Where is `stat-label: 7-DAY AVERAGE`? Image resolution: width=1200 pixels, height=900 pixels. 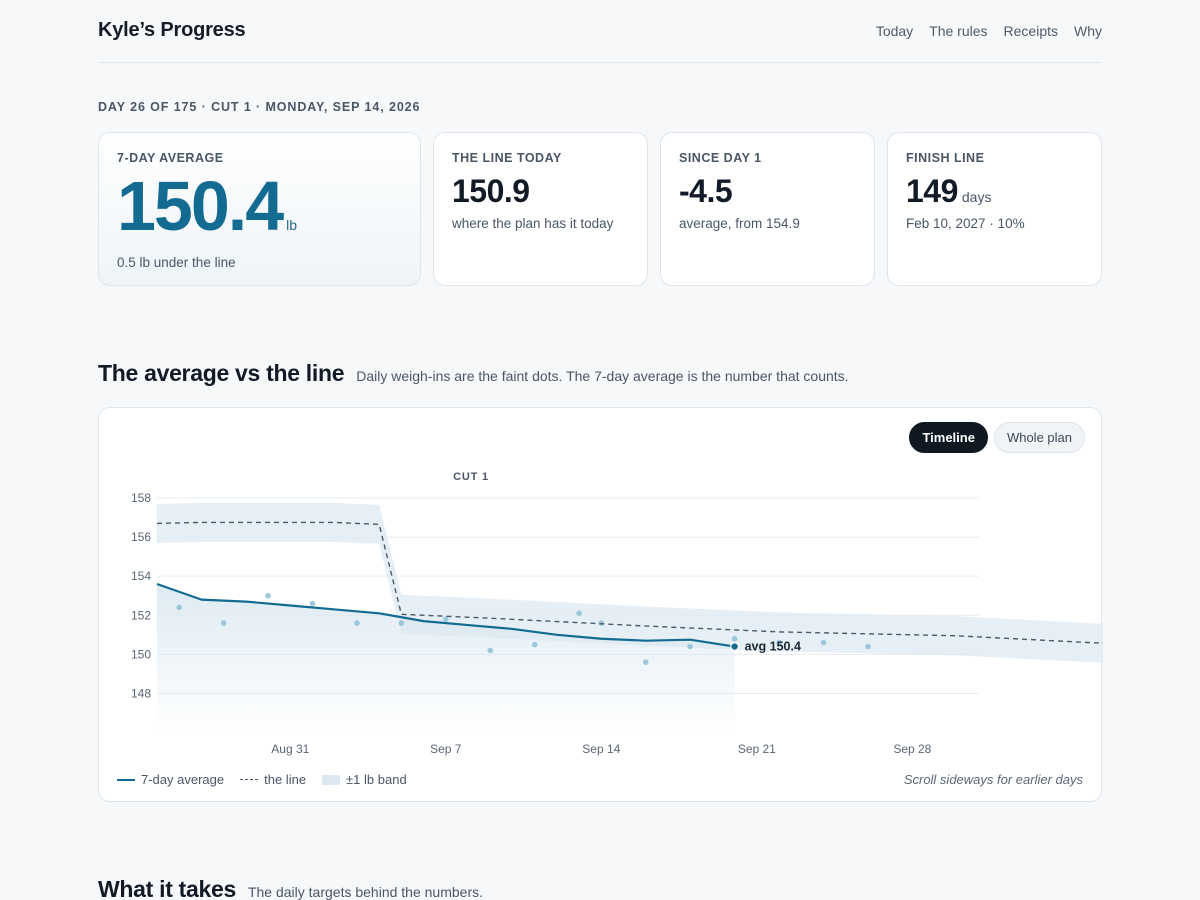
stat-label: 7-DAY AVERAGE is located at coordinates (170, 158).